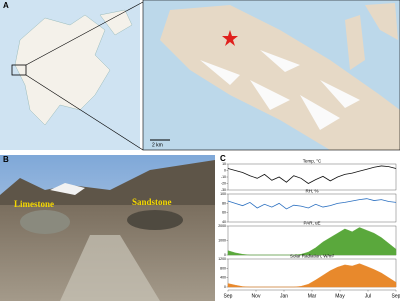  I want to click on y-tick-label: 2000, so click(222, 226).